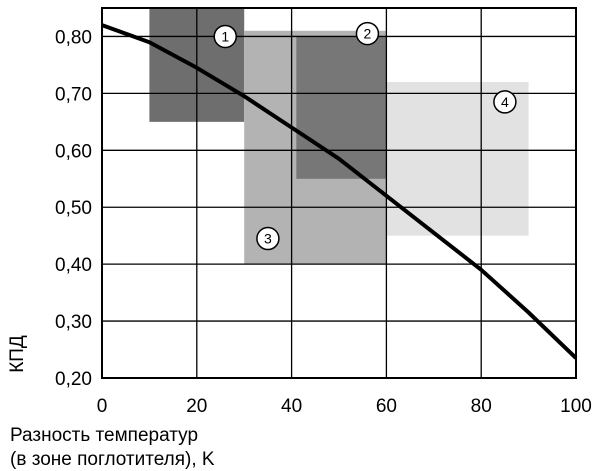 The height and width of the screenshot is (471, 598). I want to click on region-marker-1: 1, so click(225, 36).